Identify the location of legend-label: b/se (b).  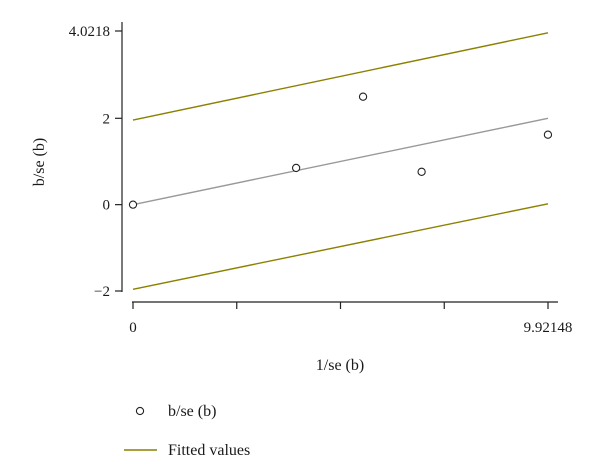
(192, 411).